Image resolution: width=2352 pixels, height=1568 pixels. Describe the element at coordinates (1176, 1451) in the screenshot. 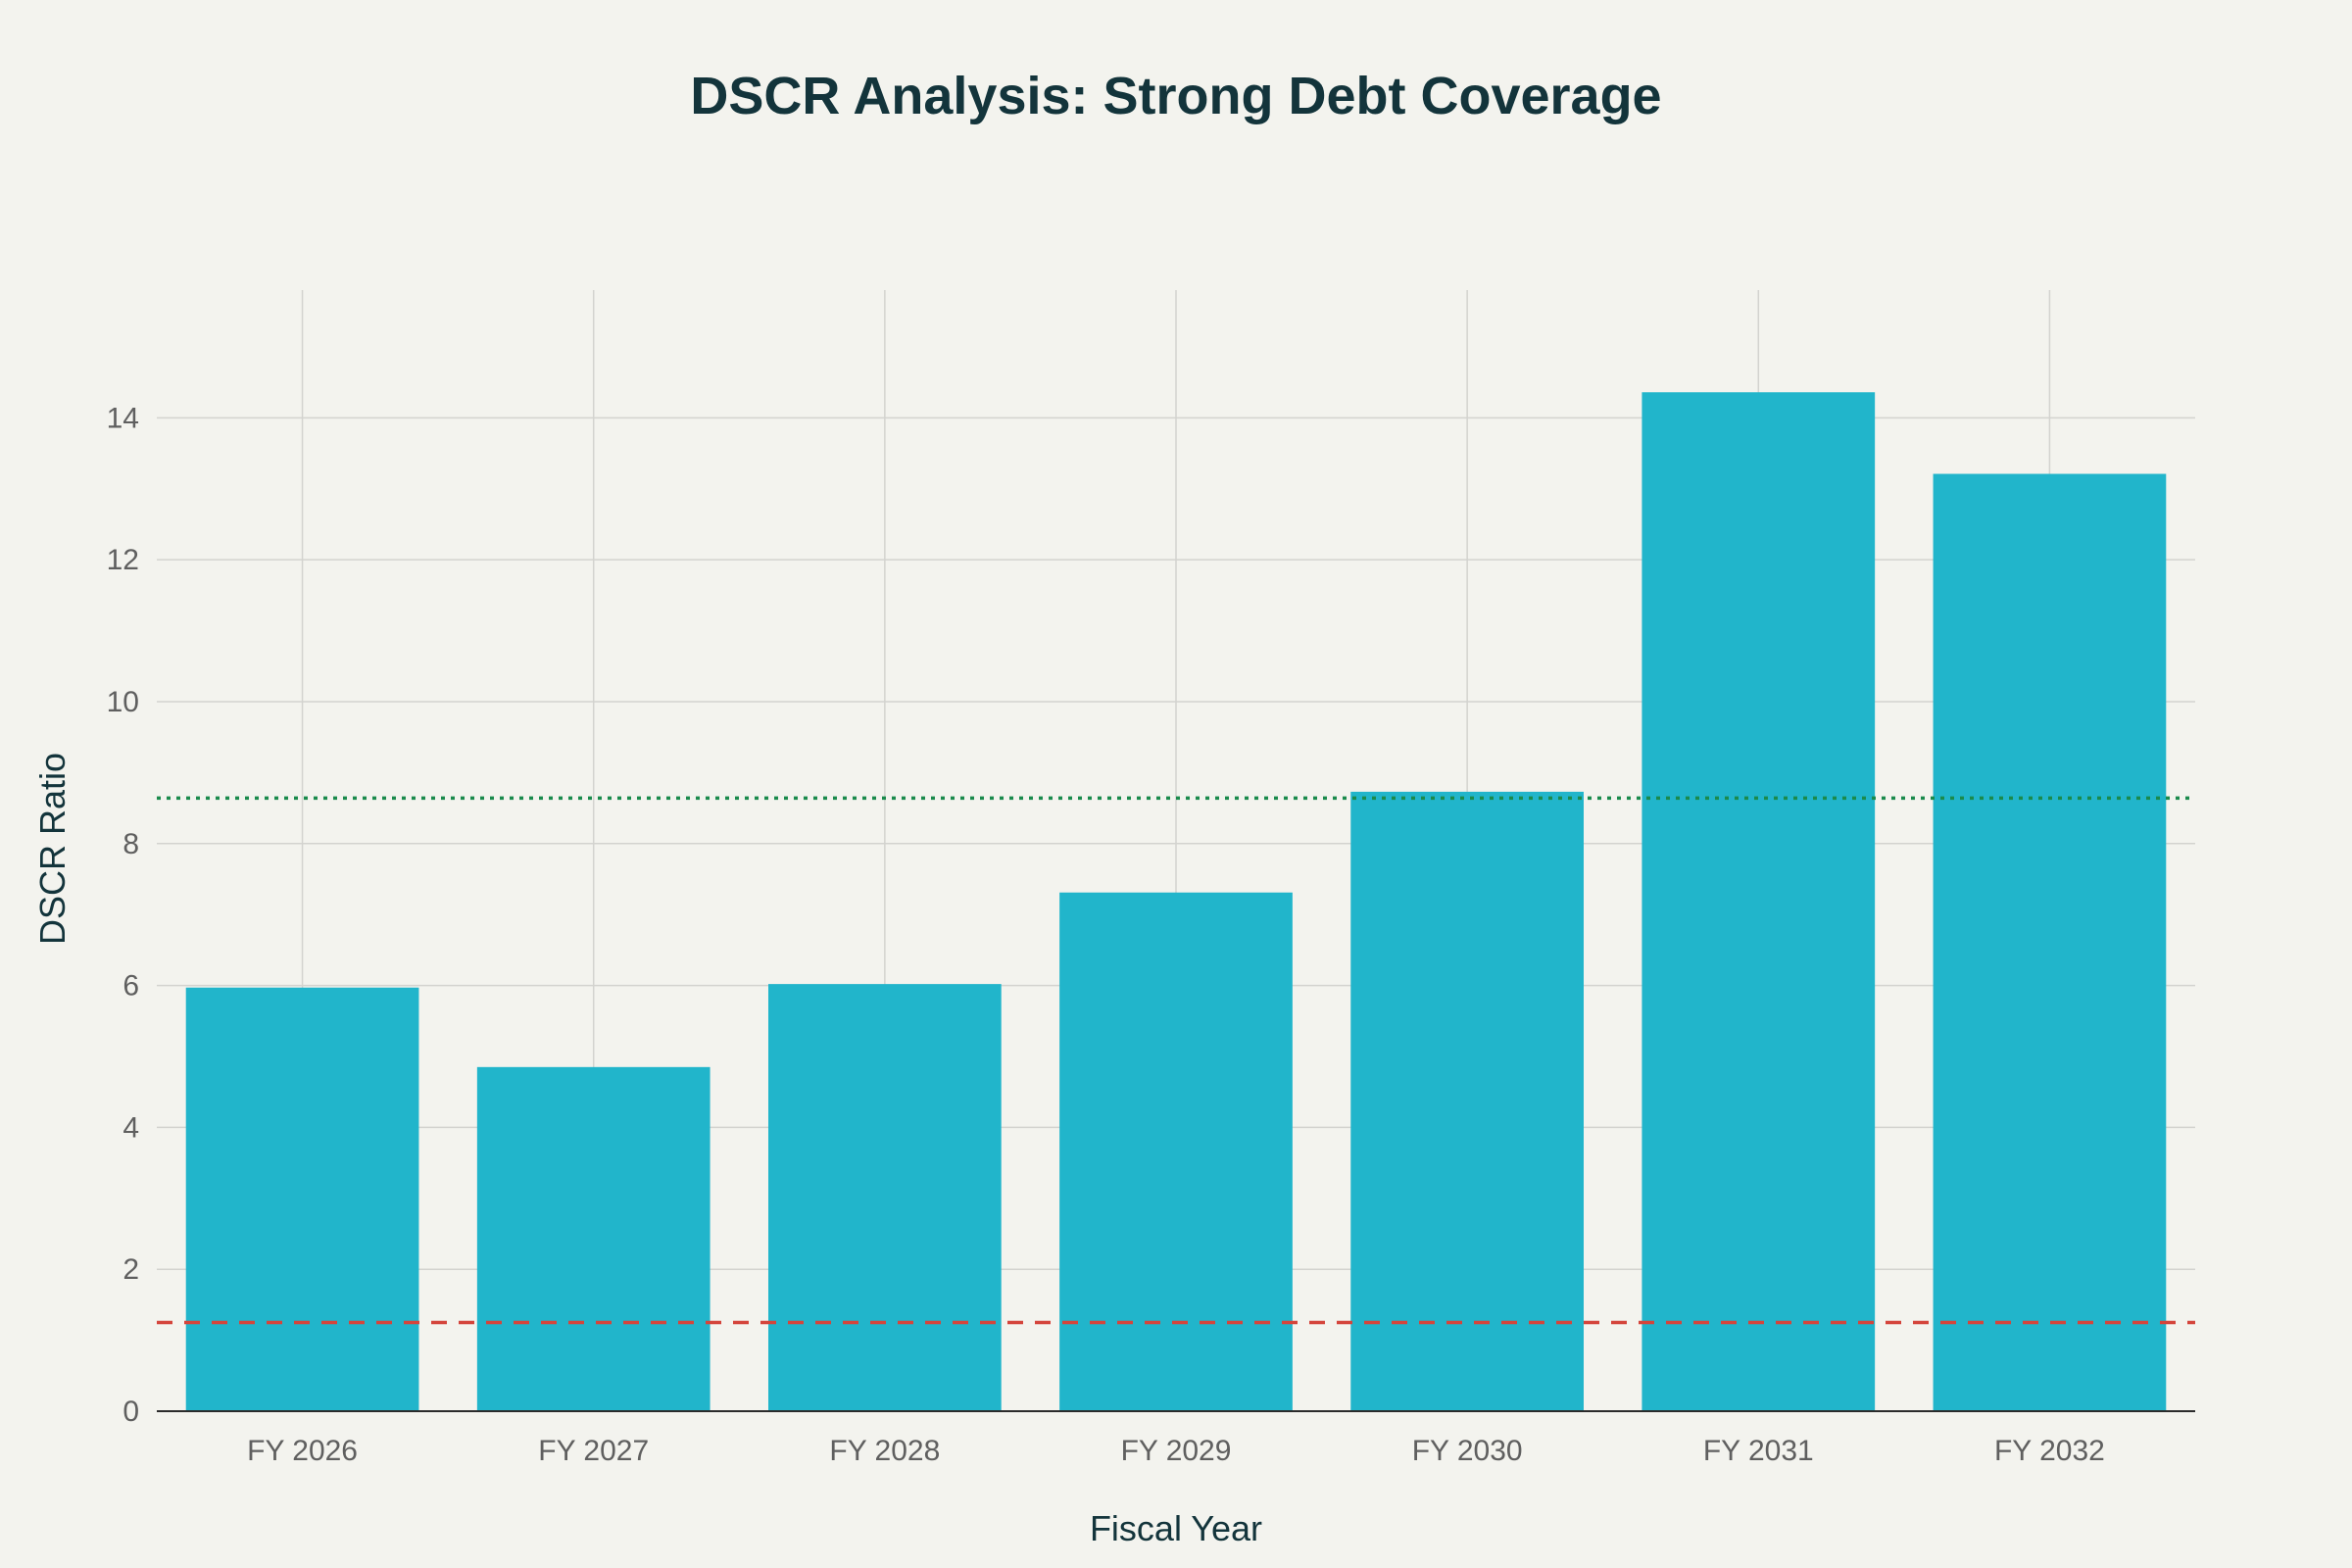

I see `x-tick-label: FY 2029` at that location.